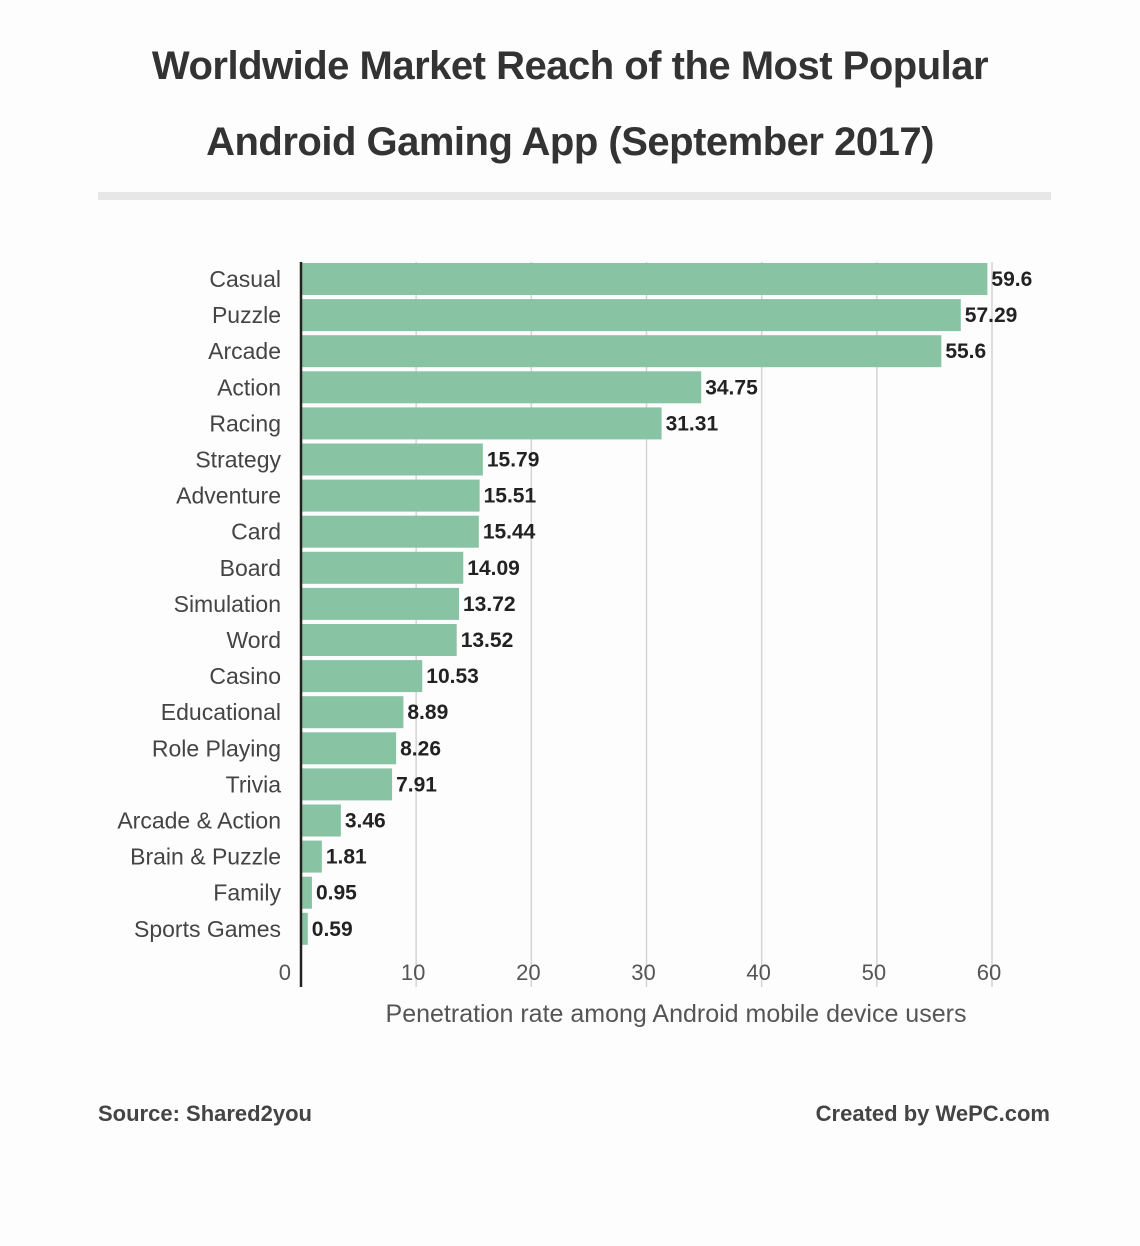 The width and height of the screenshot is (1140, 1246). I want to click on value-label: 55.6, so click(965, 351).